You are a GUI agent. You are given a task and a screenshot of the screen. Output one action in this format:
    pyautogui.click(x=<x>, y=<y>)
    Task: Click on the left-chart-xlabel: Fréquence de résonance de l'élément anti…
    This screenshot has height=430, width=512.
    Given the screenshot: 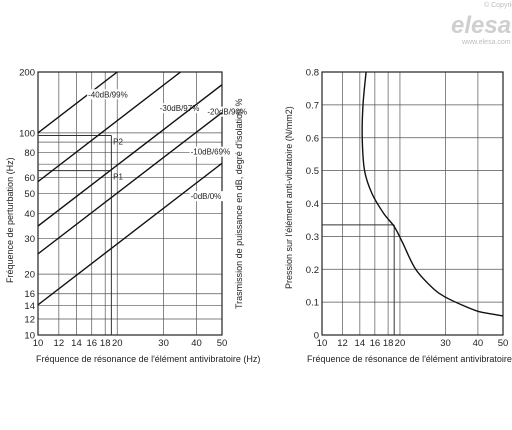 What is the action you would take?
    pyautogui.click(x=148, y=359)
    